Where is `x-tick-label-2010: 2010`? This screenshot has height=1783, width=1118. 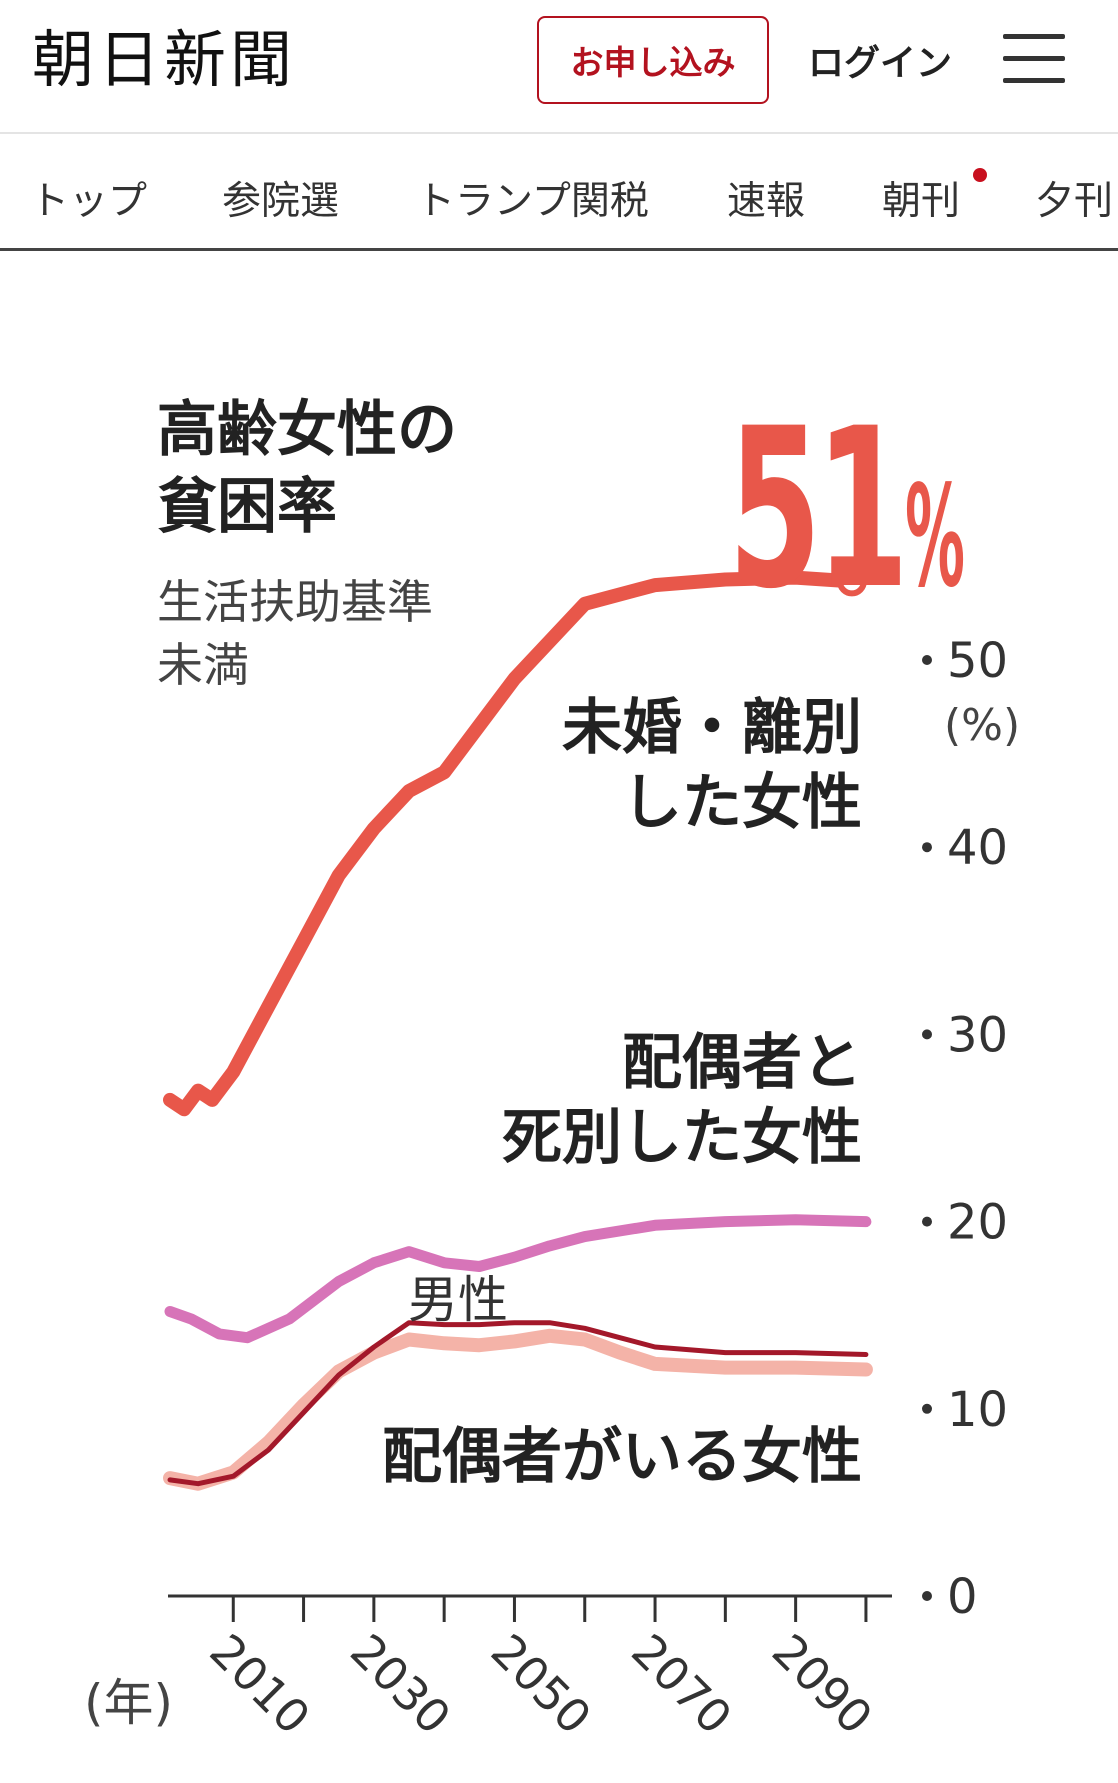 x-tick-label-2010: 2010 is located at coordinates (259, 1684).